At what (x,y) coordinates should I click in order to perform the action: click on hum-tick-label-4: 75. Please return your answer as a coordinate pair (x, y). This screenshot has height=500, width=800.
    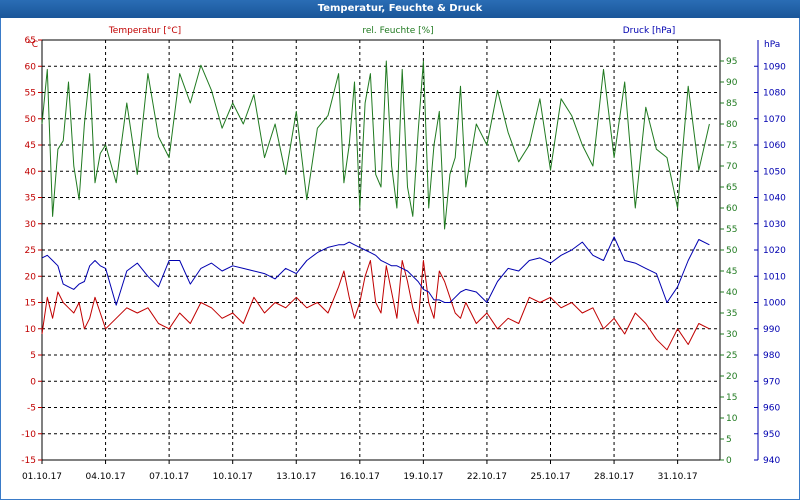
    Looking at the image, I should click on (731, 146).